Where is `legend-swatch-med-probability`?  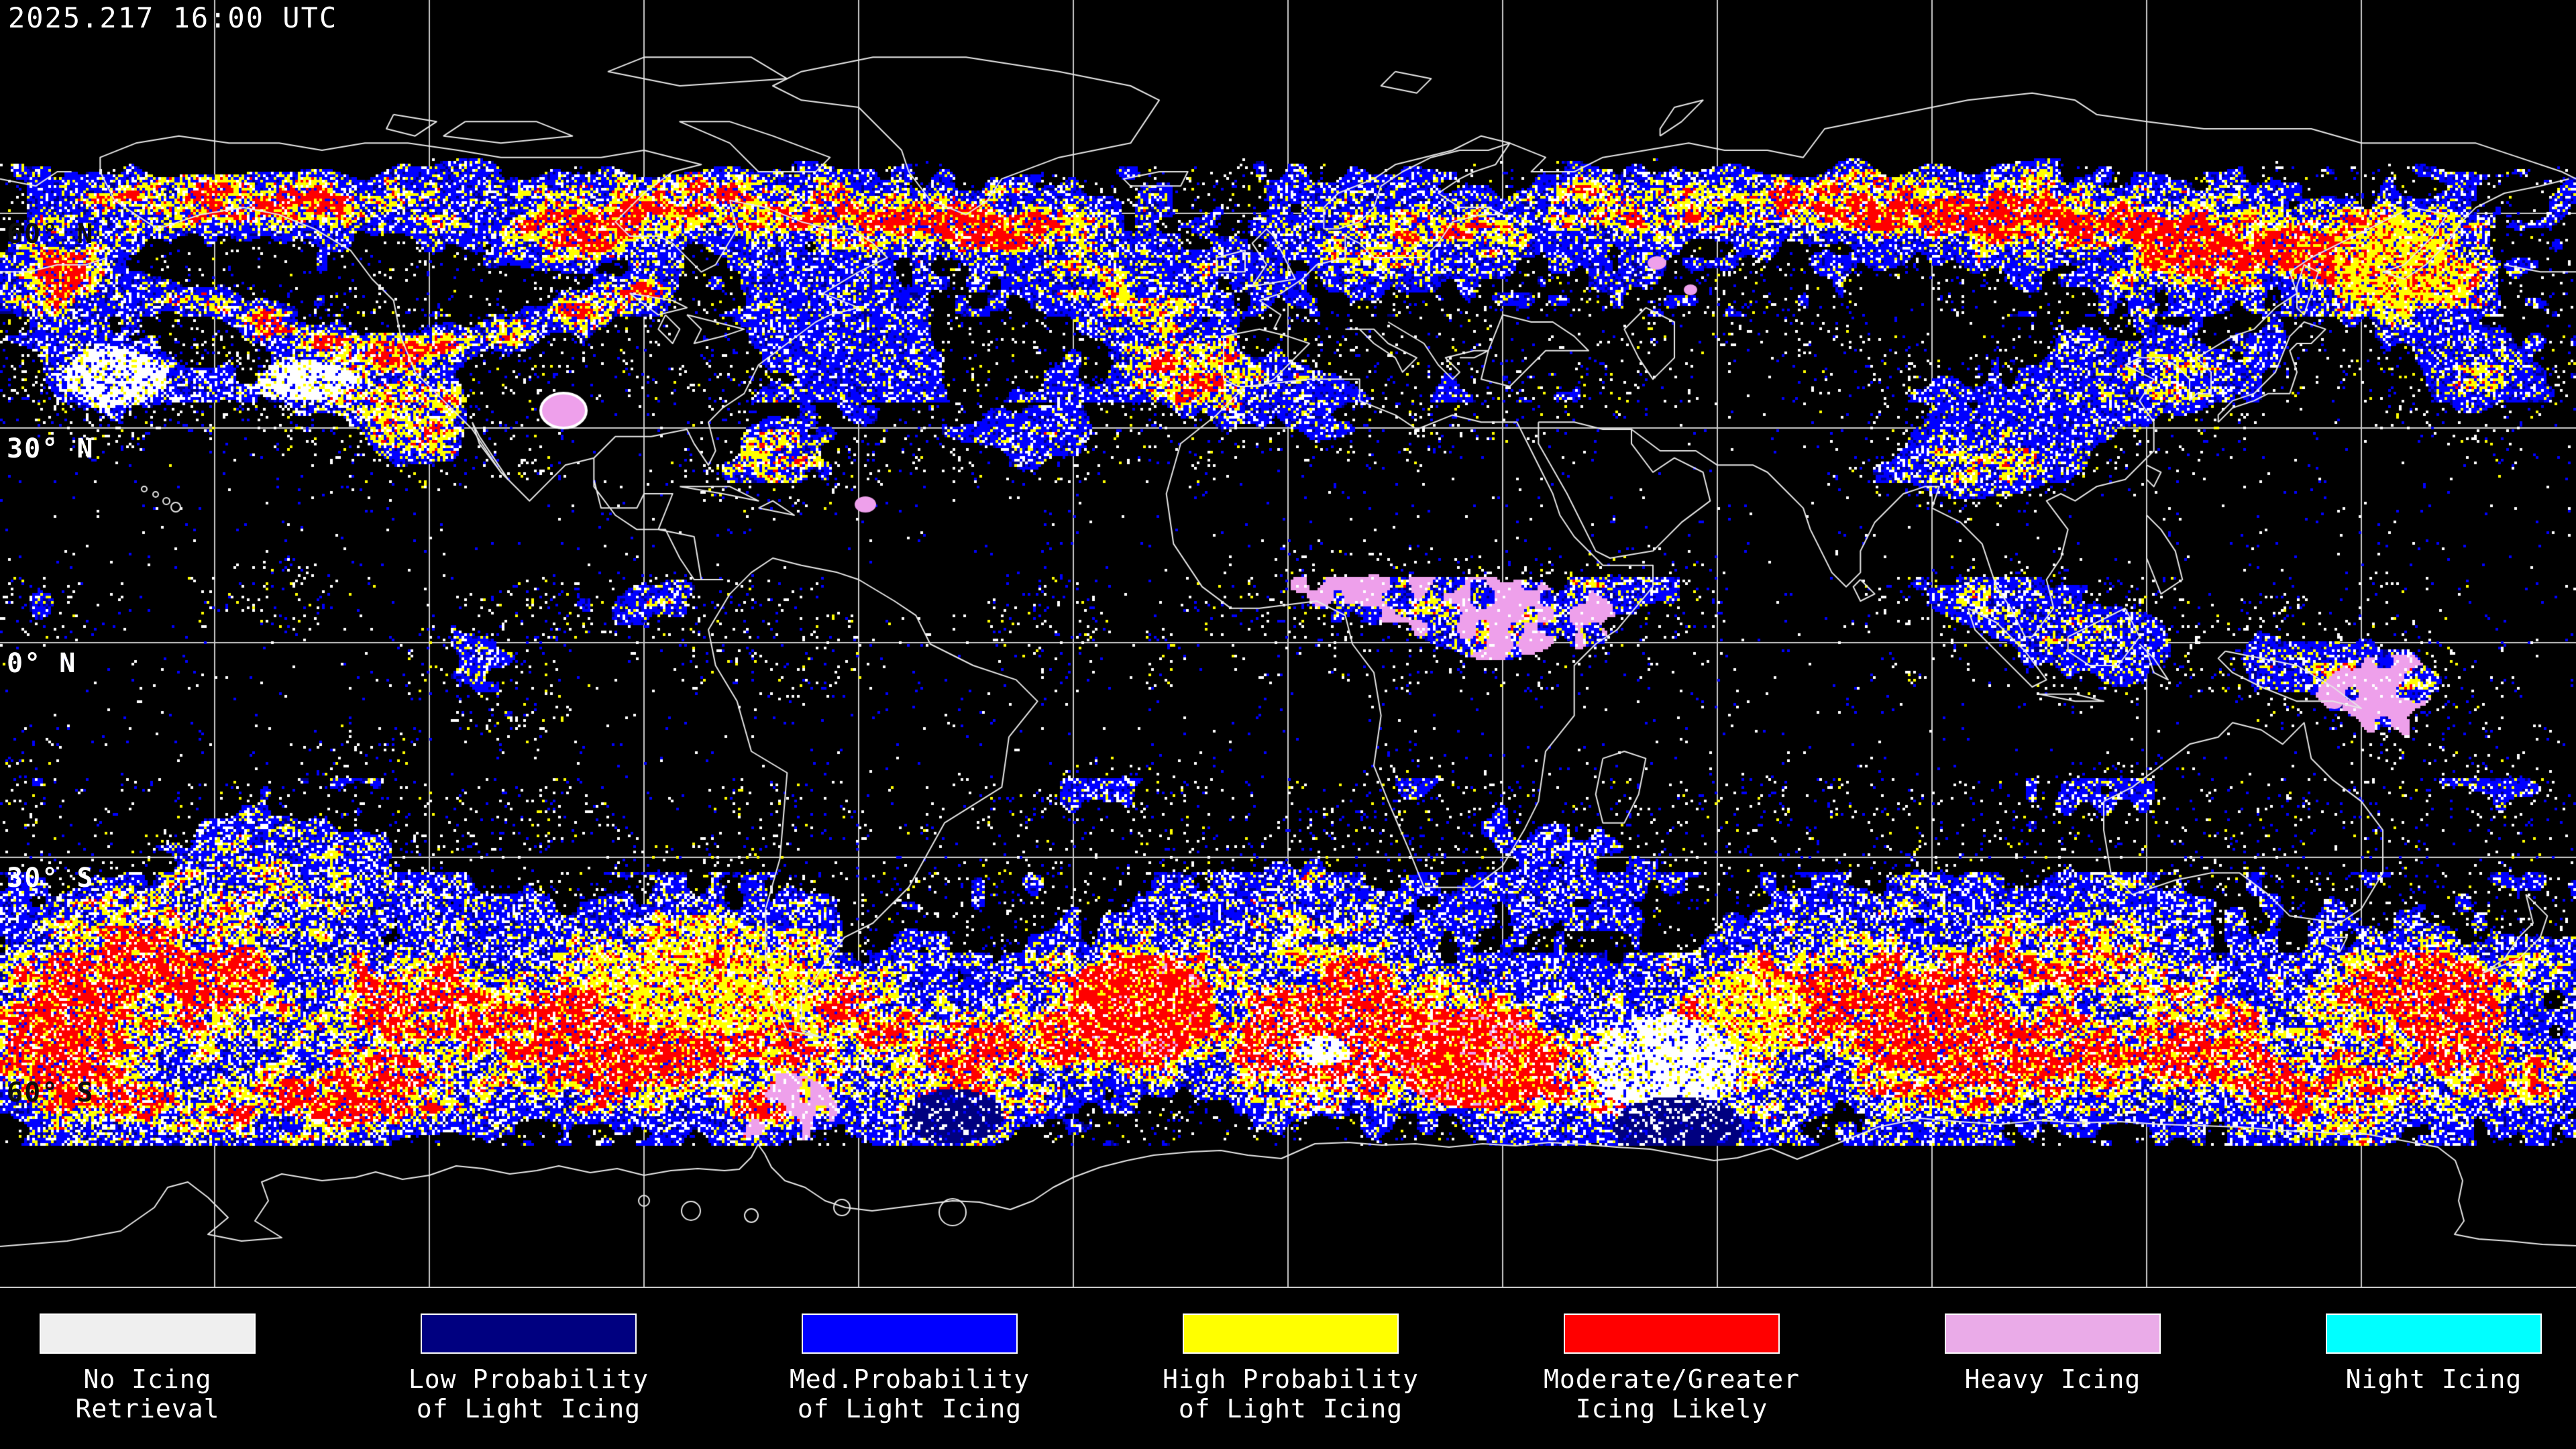 legend-swatch-med-probability is located at coordinates (910, 1333).